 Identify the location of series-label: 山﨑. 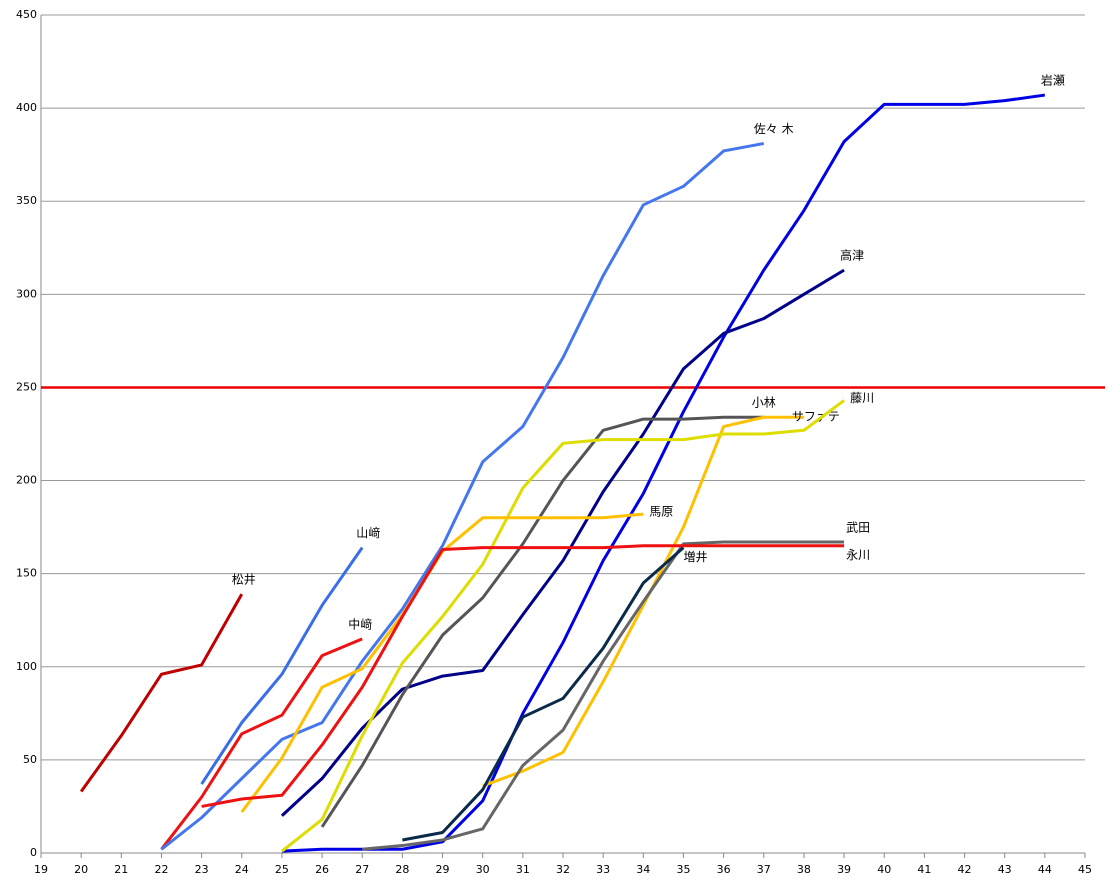
(368, 532).